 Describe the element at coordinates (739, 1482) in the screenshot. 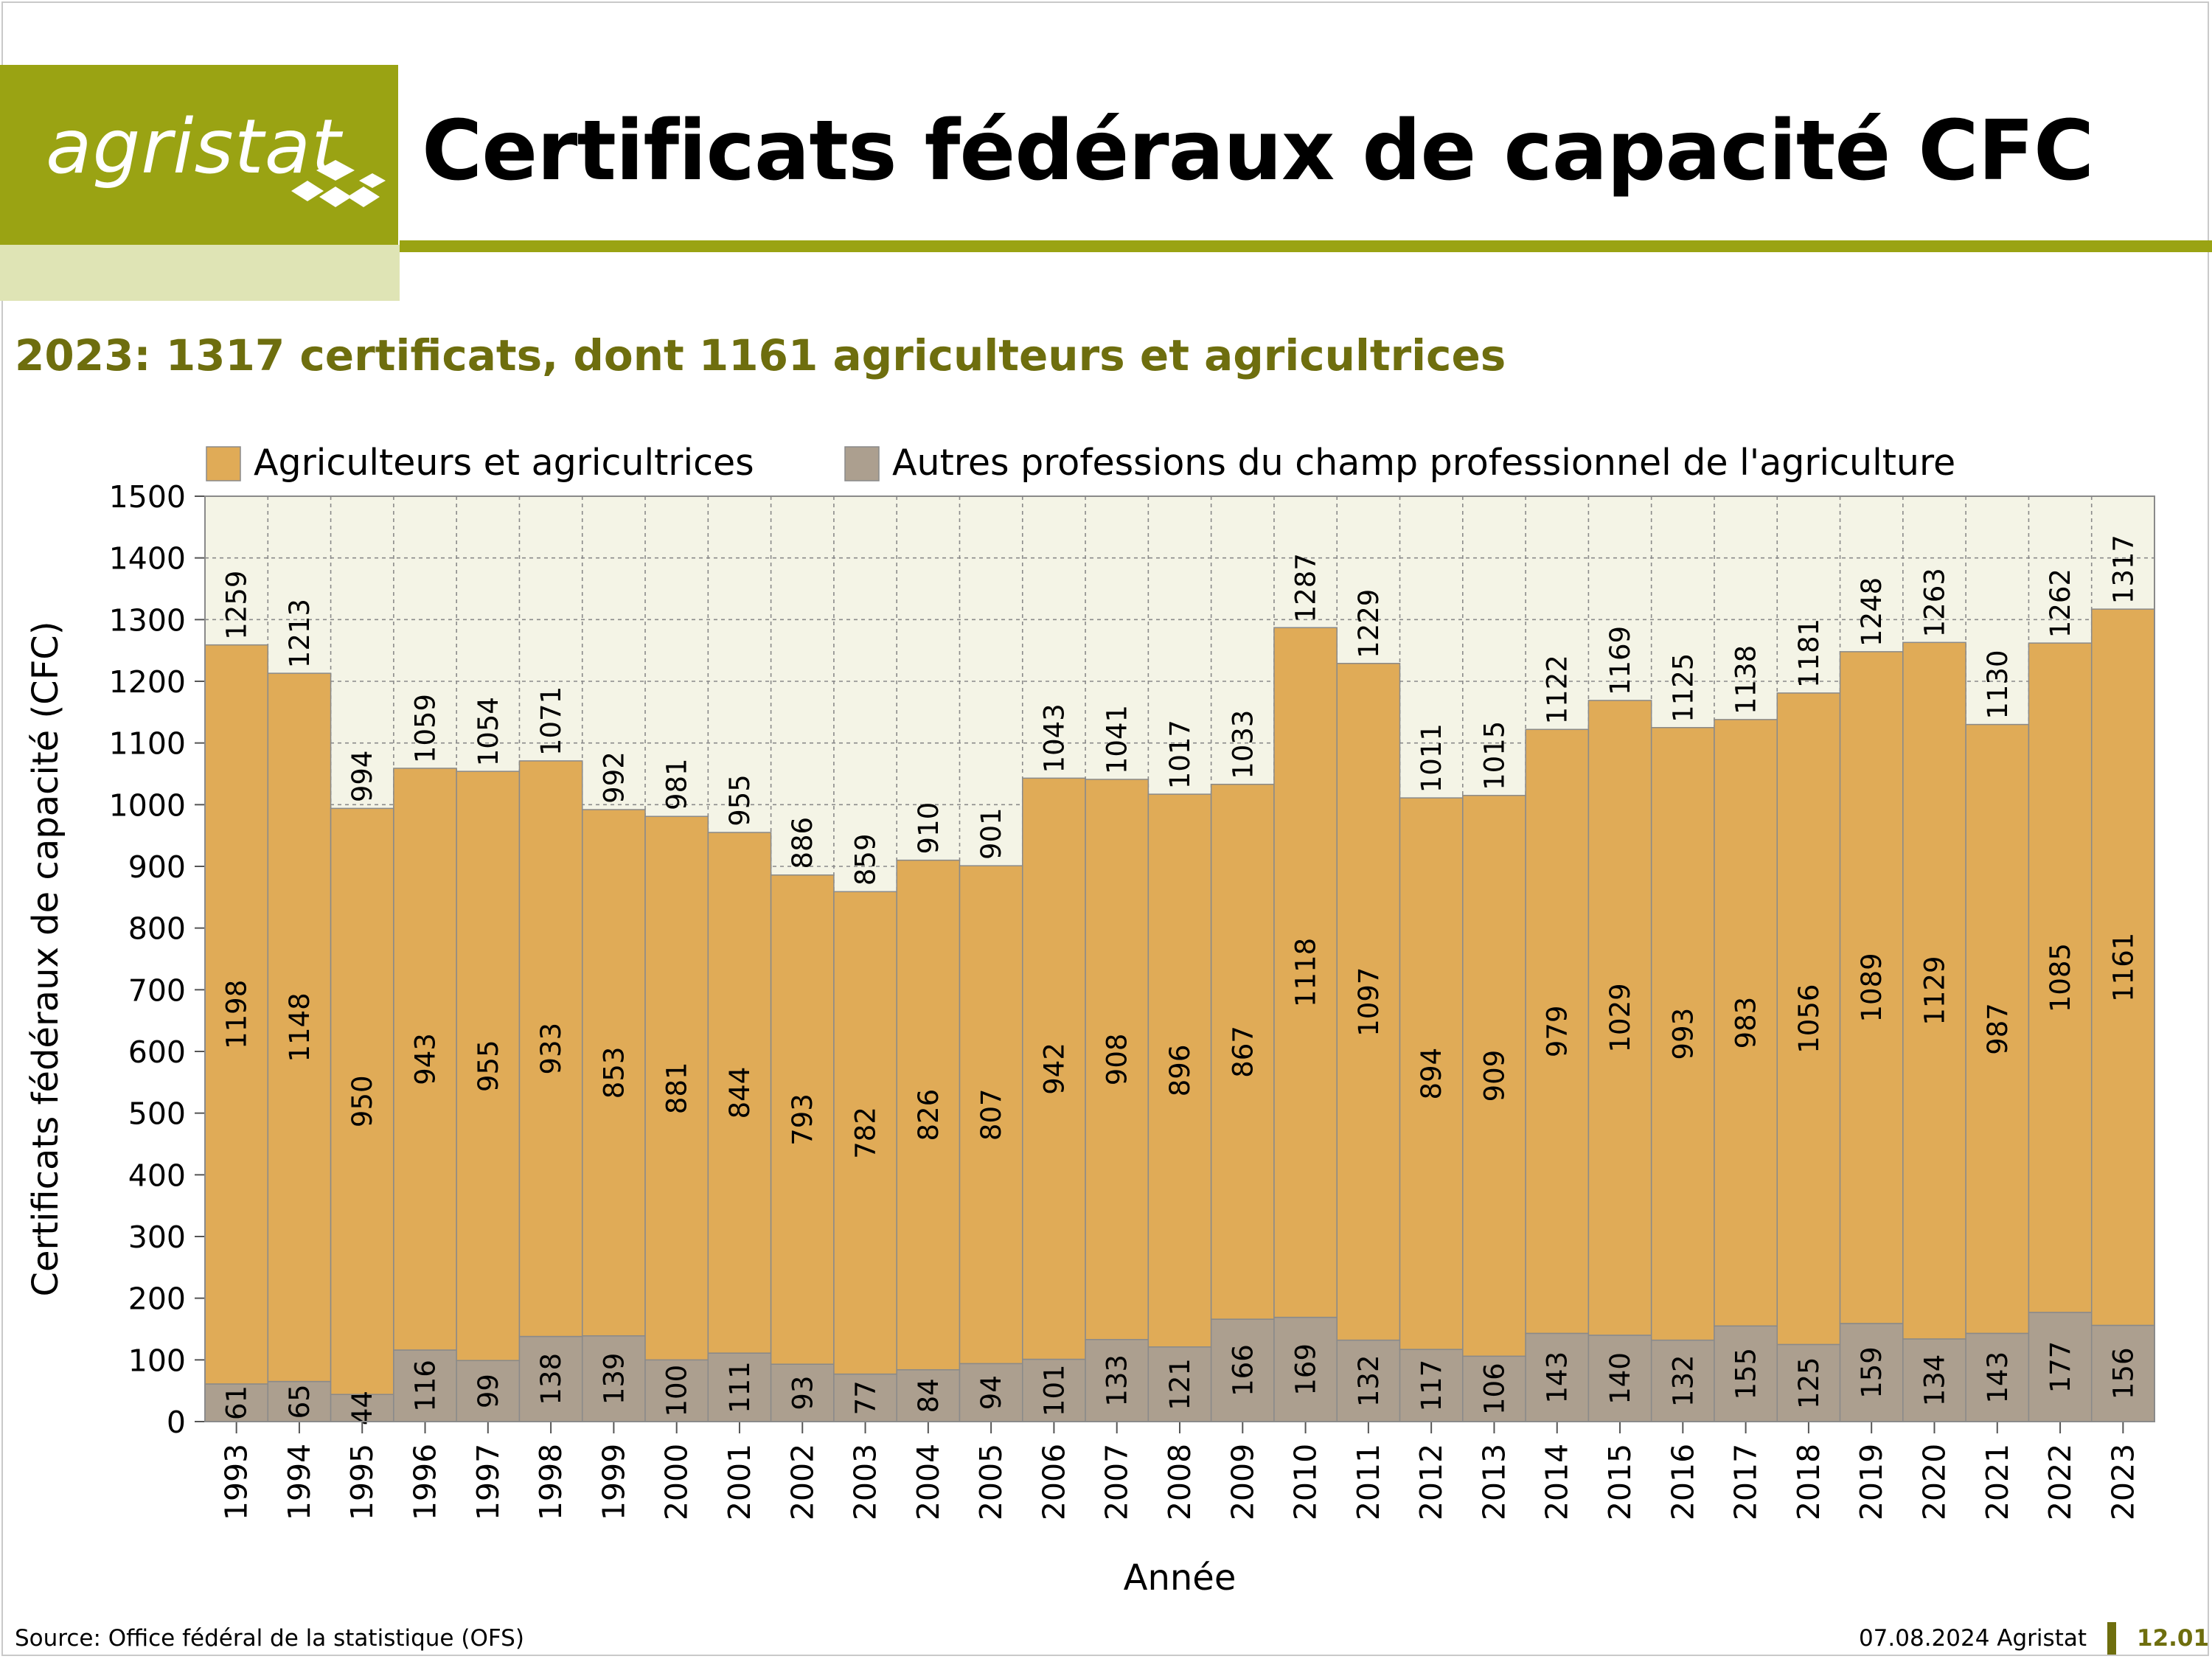

I see `x-tick-label: 2001` at that location.